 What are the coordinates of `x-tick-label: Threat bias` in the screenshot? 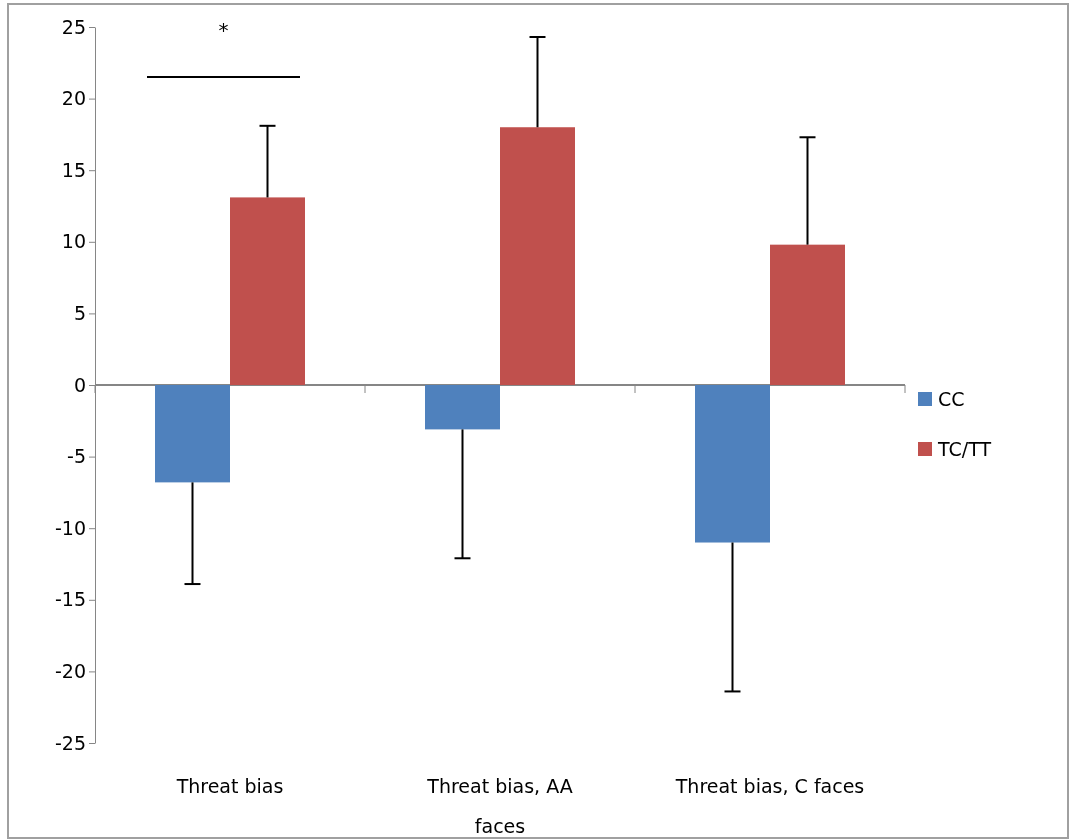 It's located at (229, 786).